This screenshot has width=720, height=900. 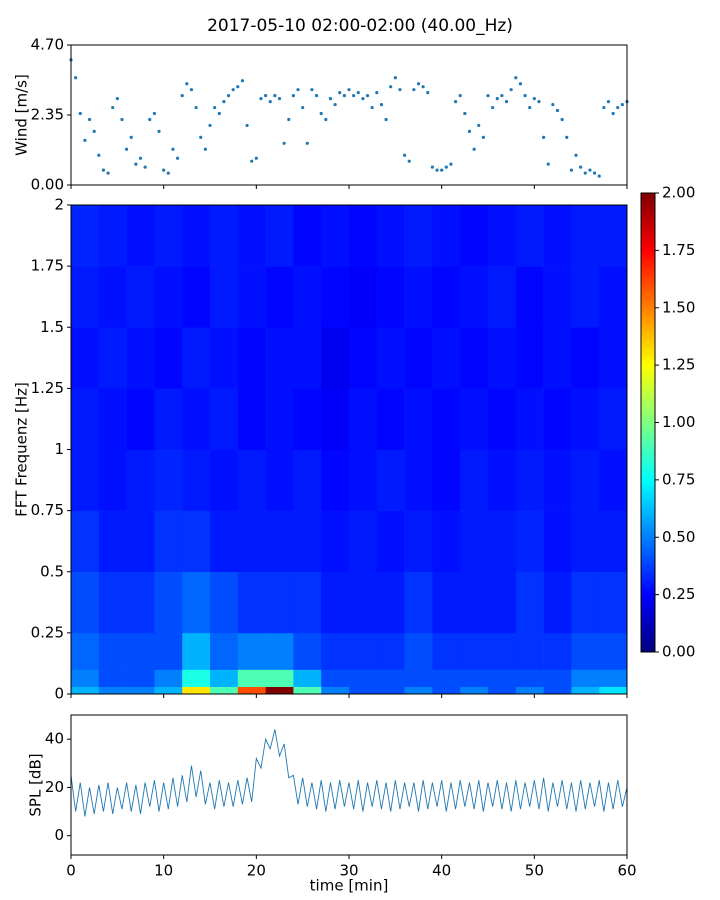 What do you see at coordinates (47, 632) in the screenshot?
I see `y-tick-label: 0.25` at bounding box center [47, 632].